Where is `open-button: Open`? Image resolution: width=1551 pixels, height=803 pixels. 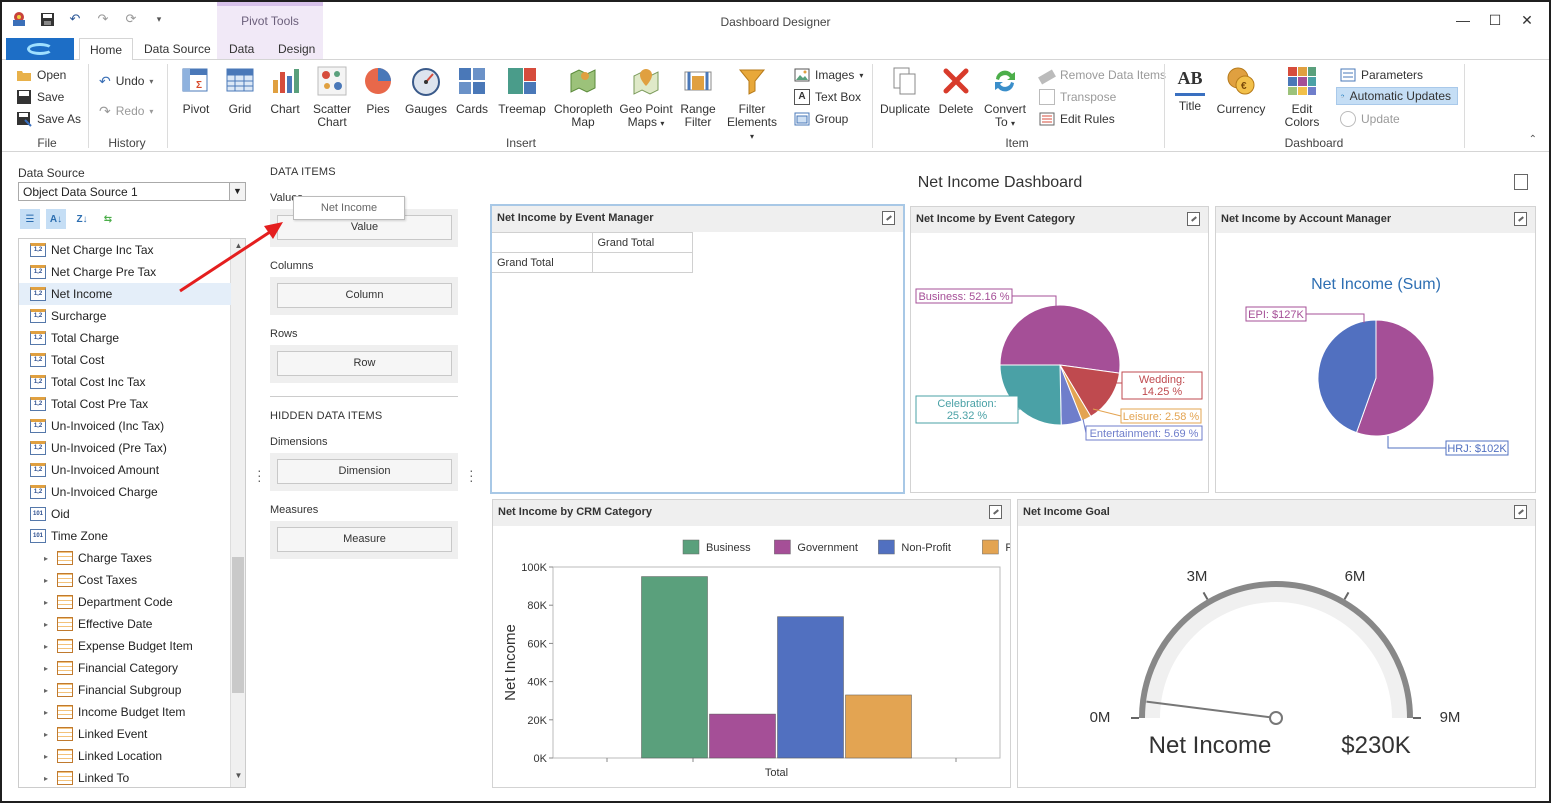
open-button: Open is located at coordinates (41, 75).